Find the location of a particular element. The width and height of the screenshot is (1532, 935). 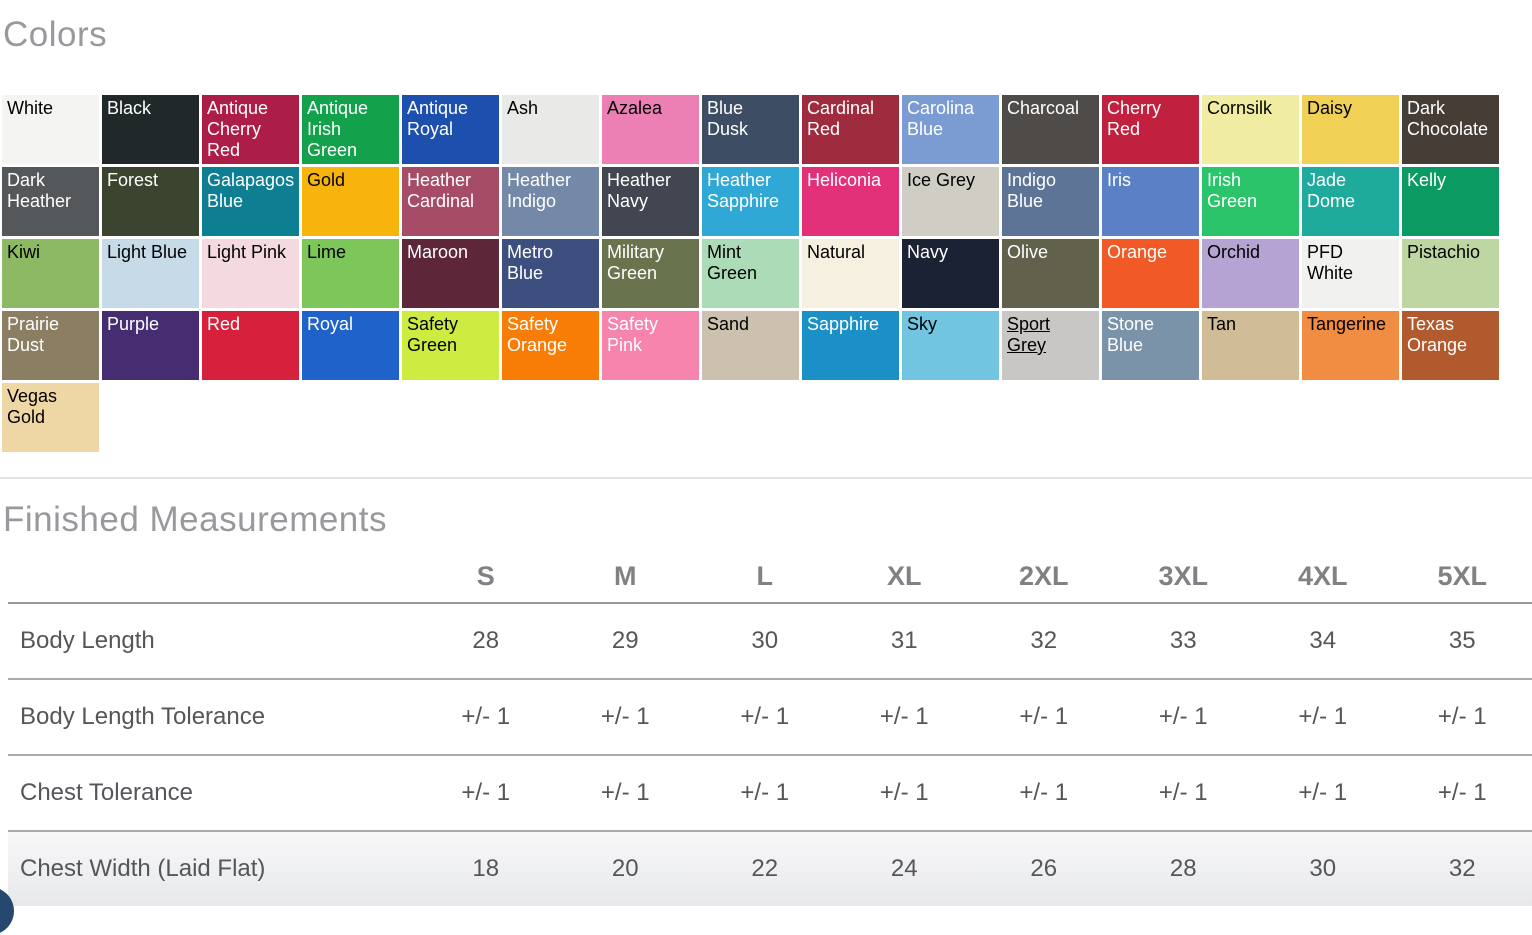

color-swatch-prairie-dust: Prairie Dust is located at coordinates (50, 345).